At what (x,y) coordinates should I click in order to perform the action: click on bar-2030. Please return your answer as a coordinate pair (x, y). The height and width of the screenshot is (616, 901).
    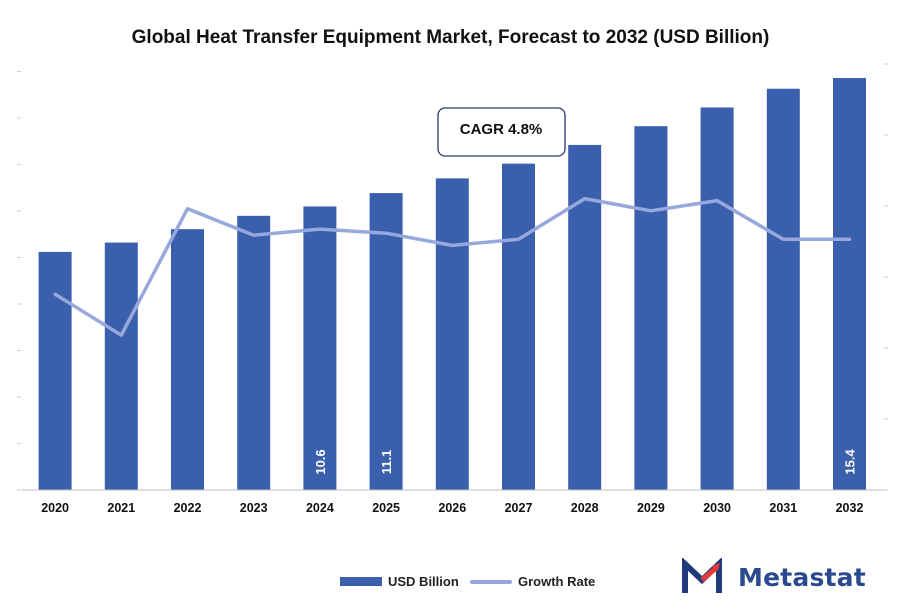
    Looking at the image, I should click on (717, 298).